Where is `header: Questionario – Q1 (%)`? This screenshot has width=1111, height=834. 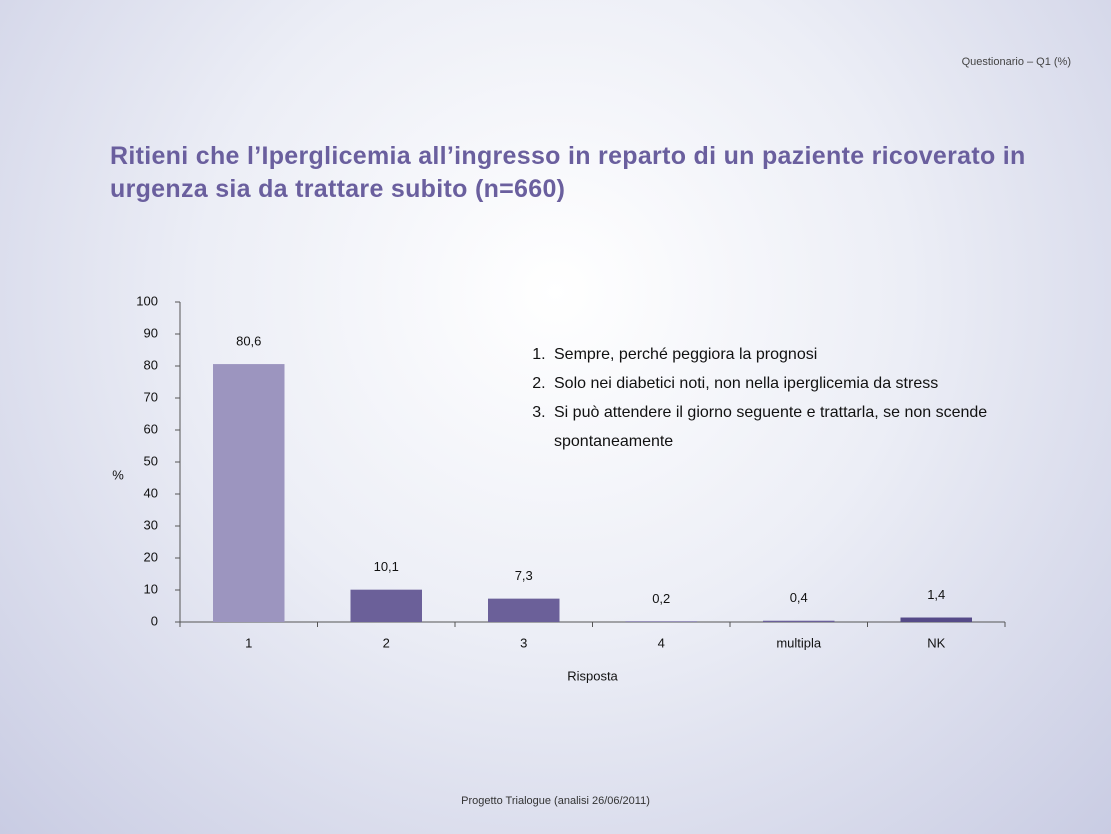 header: Questionario – Q1 (%) is located at coordinates (1016, 62).